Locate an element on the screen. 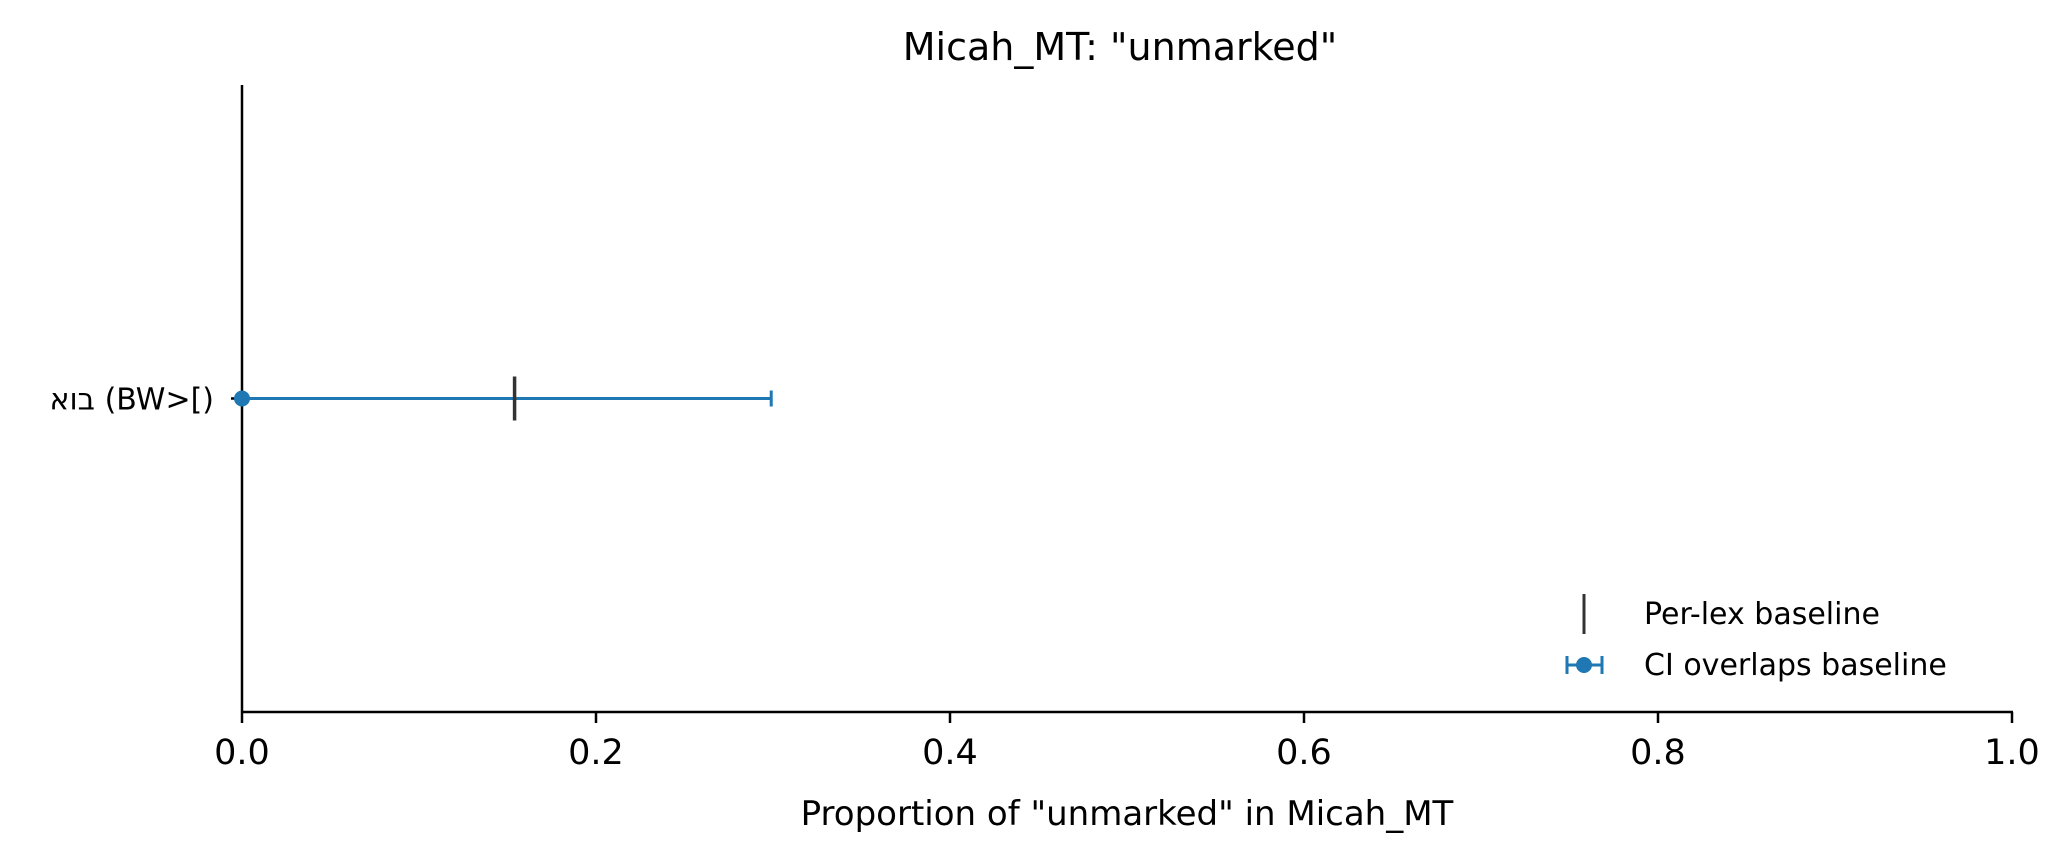  legend-label-baseline: Per-lex baseline is located at coordinates (1762, 614).